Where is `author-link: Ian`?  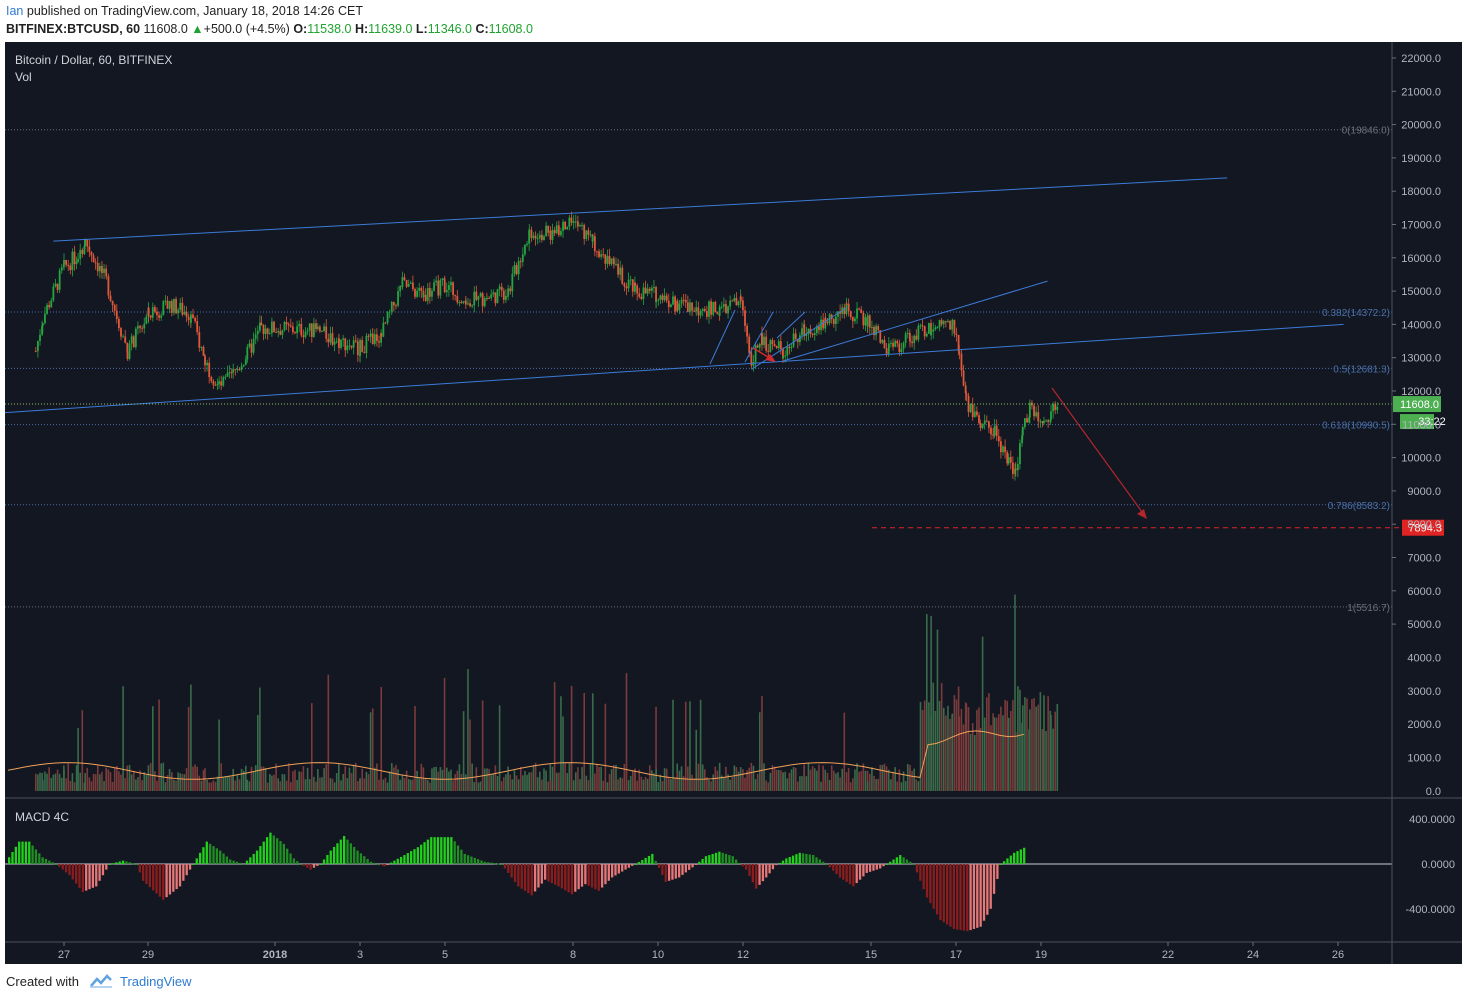
author-link: Ian is located at coordinates (15, 11).